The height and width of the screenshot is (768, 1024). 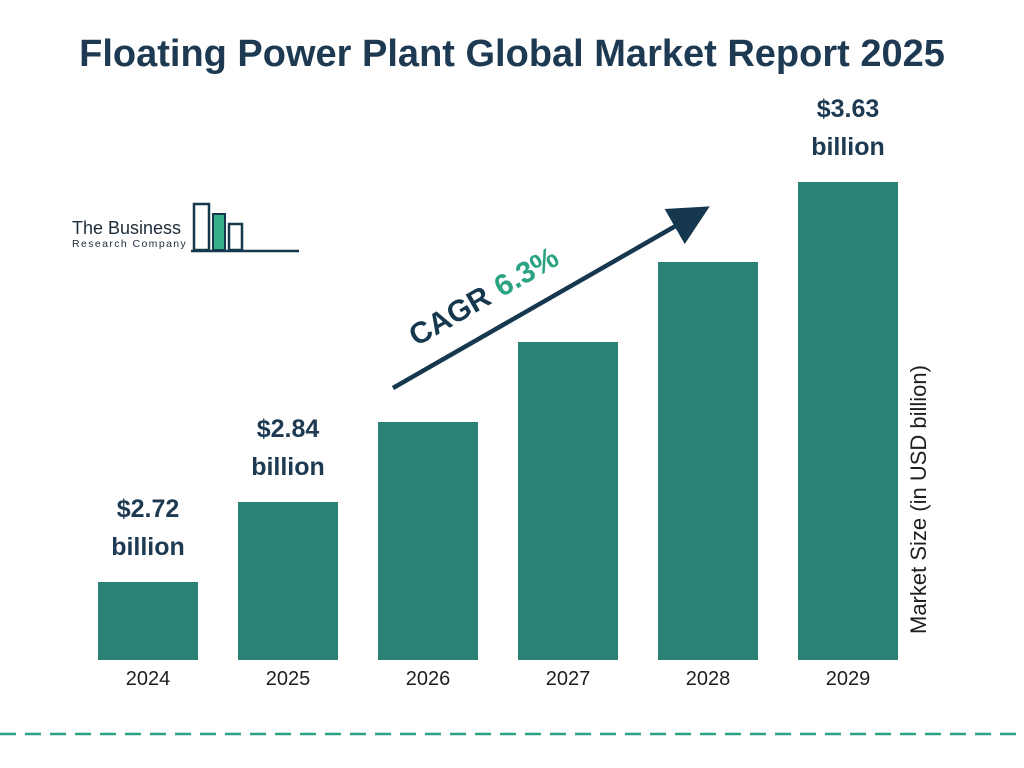 What do you see at coordinates (245, 227) in the screenshot?
I see `logo-bar-chart-icon` at bounding box center [245, 227].